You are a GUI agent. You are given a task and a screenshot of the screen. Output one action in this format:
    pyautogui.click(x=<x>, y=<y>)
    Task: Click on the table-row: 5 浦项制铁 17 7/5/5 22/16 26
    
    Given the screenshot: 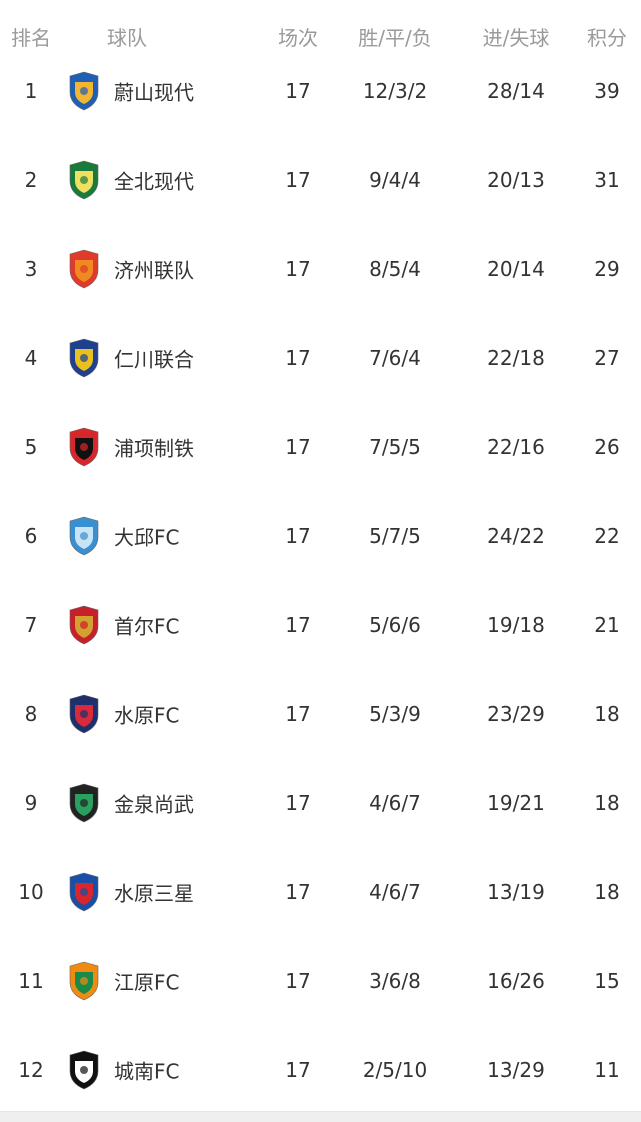 What is the action you would take?
    pyautogui.click(x=320, y=446)
    